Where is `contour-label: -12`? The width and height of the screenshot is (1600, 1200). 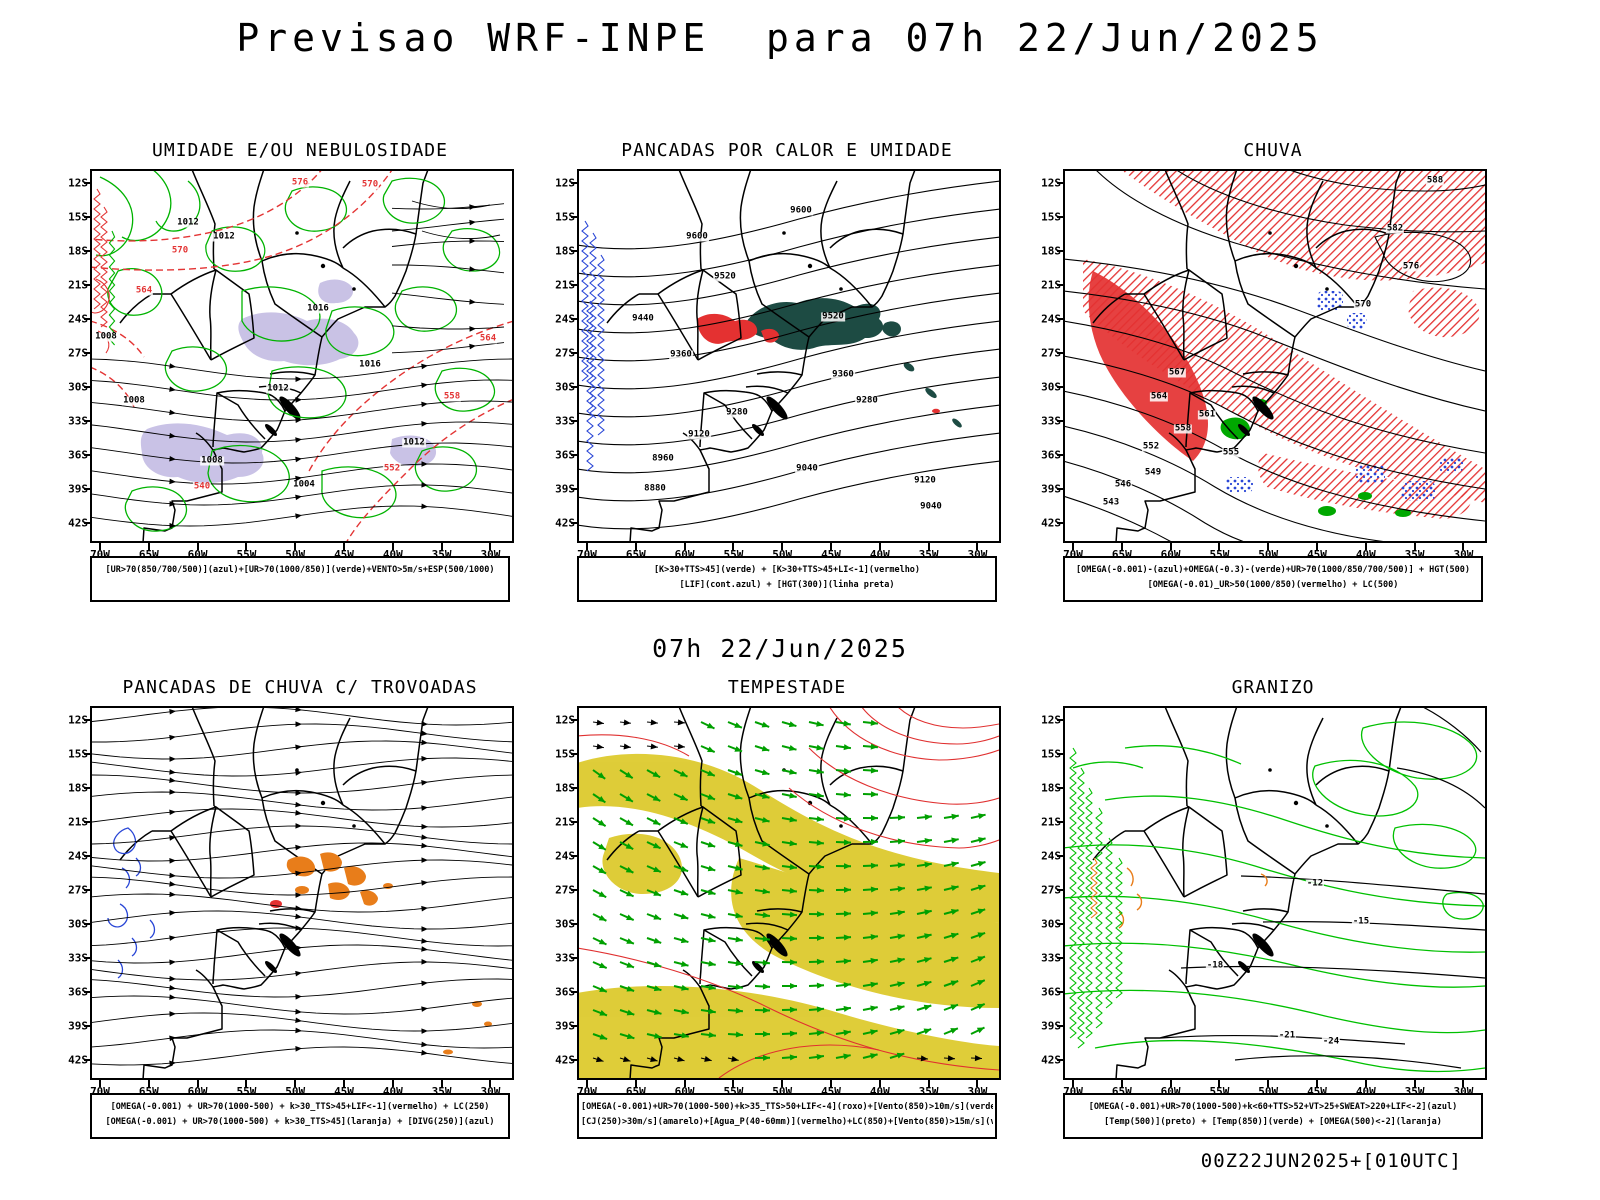 contour-label: -12 is located at coordinates (1315, 883).